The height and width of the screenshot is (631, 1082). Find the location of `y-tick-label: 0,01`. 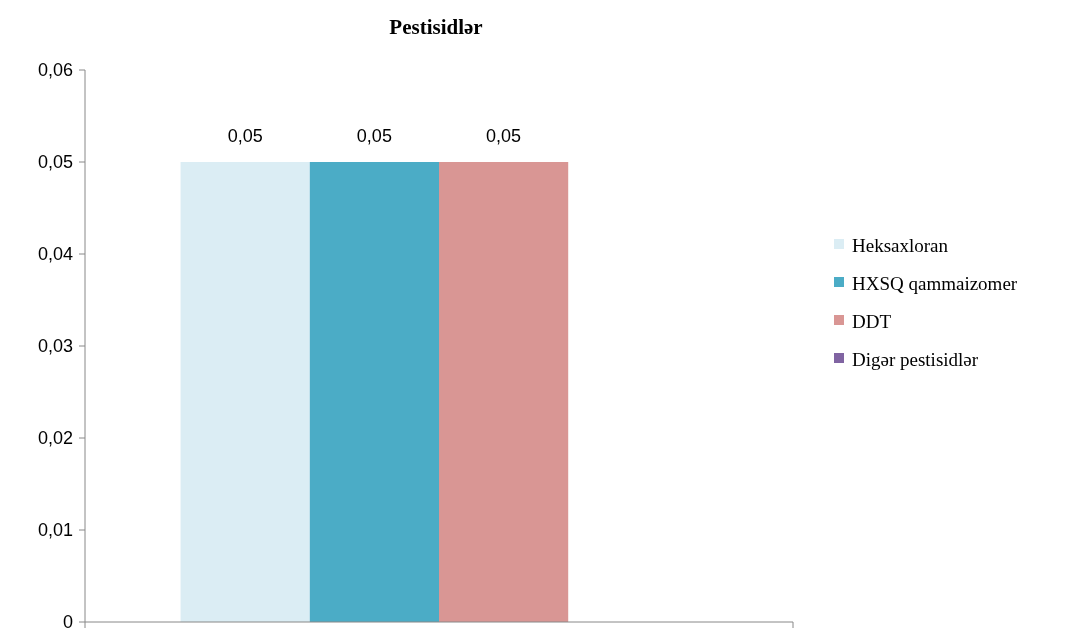

y-tick-label: 0,01 is located at coordinates (55, 530).